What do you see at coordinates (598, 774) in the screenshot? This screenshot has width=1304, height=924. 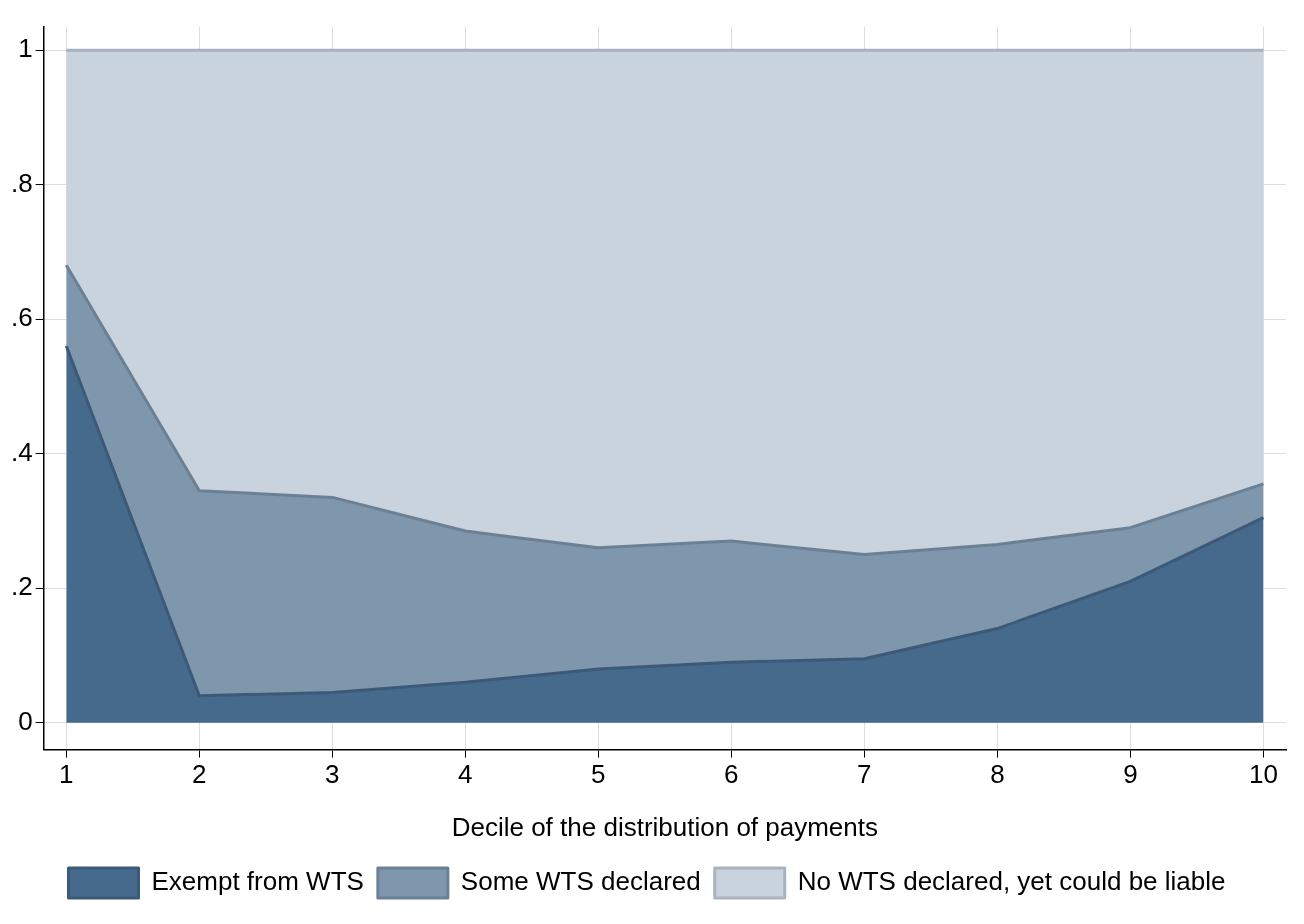 I see `x-tick-label: 5` at bounding box center [598, 774].